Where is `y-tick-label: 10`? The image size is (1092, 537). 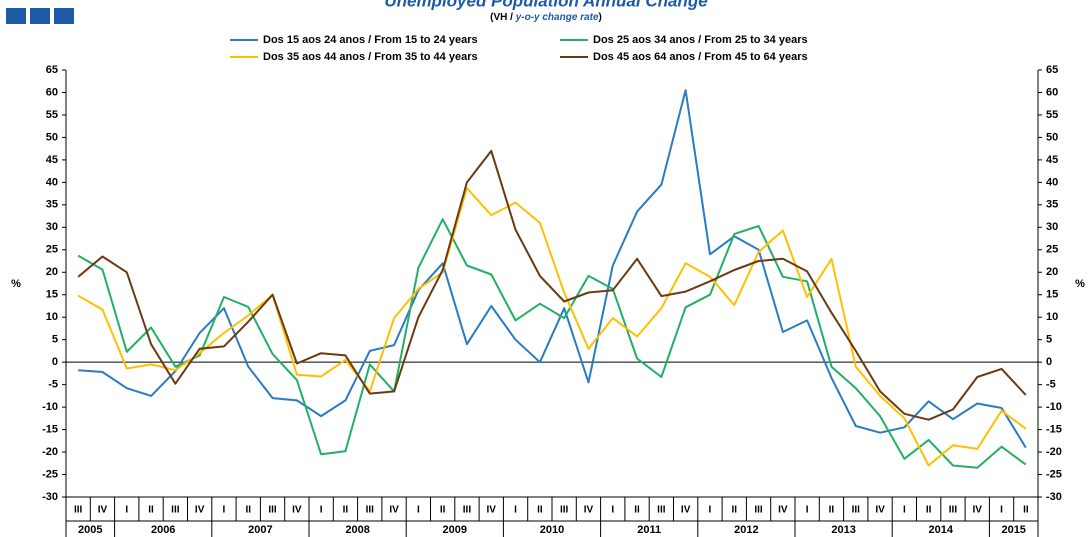 y-tick-label: 10 is located at coordinates (52, 317).